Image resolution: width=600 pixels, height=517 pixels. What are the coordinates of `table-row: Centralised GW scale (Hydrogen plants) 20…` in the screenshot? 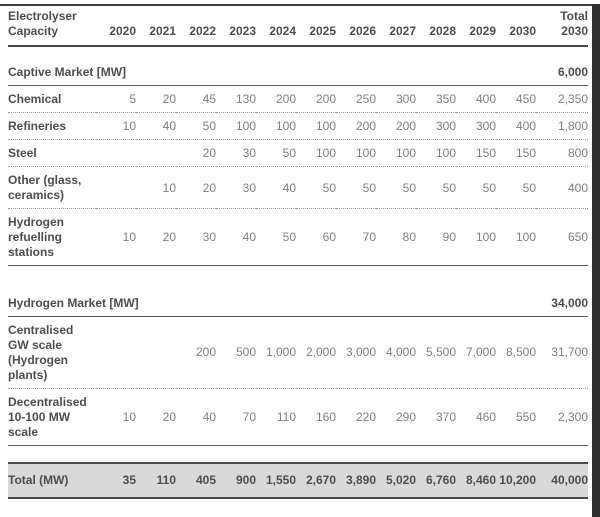 It's located at (298, 352).